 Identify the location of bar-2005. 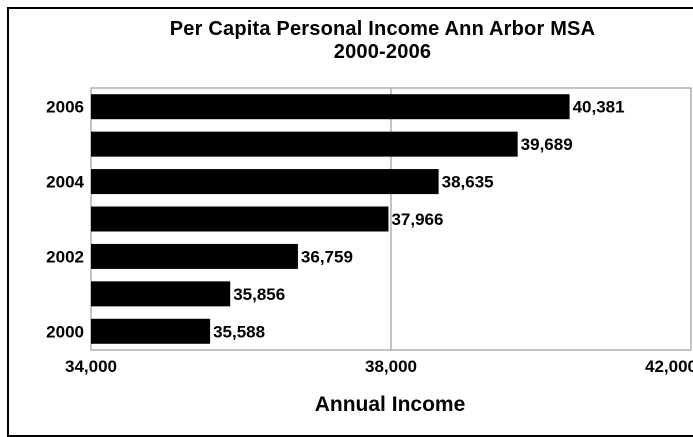
(304, 144).